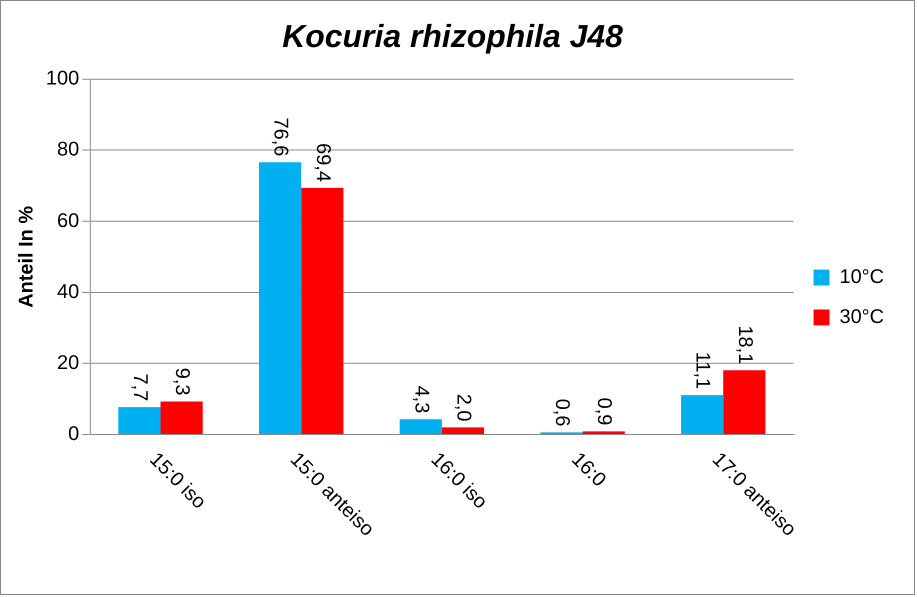 The image size is (917, 597). Describe the element at coordinates (68, 291) in the screenshot. I see `y-tick-label: 40` at that location.